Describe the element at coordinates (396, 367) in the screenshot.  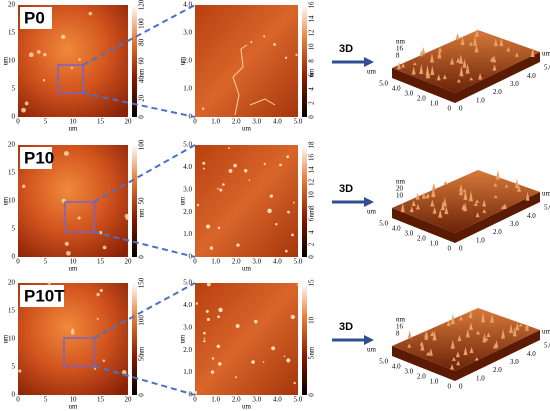
I see `depth-tick-label: 4.0` at that location.